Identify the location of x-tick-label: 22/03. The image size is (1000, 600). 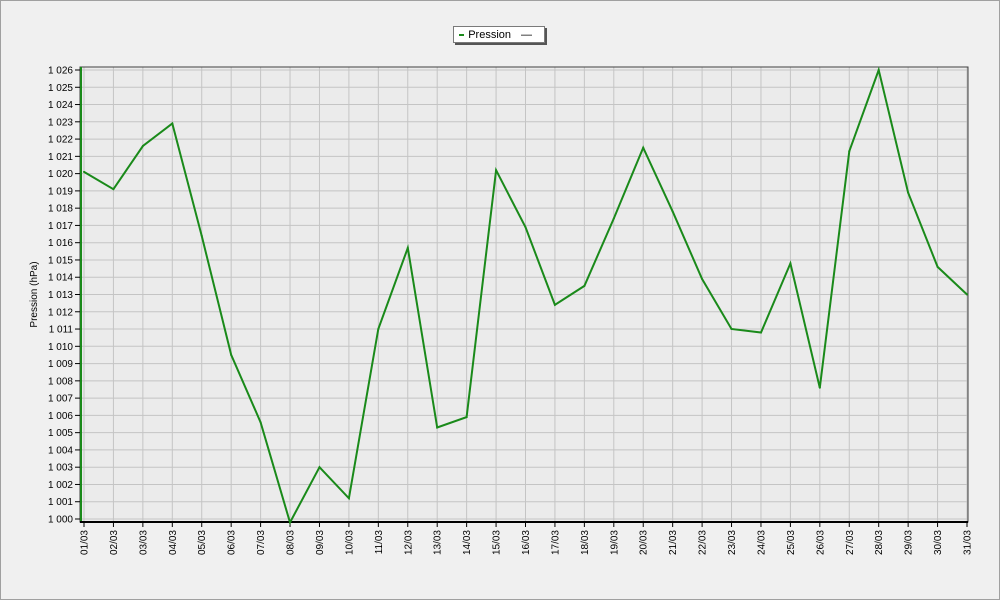
(703, 542).